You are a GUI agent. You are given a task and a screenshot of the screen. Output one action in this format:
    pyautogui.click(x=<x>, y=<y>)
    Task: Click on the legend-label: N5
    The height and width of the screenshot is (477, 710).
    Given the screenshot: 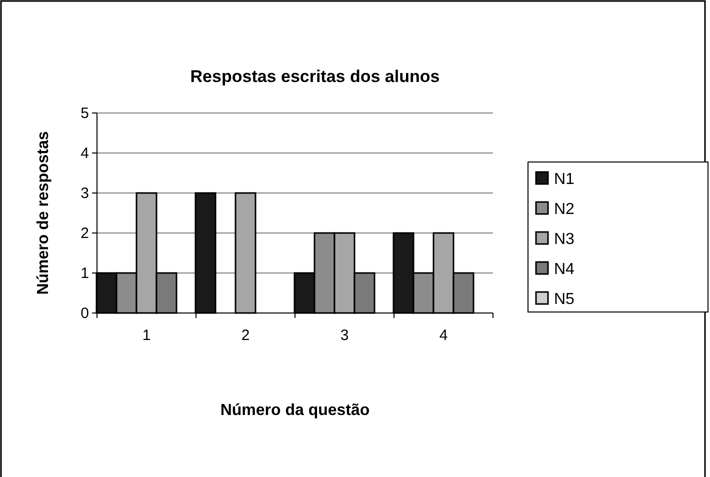 What is the action you would take?
    pyautogui.click(x=564, y=299)
    